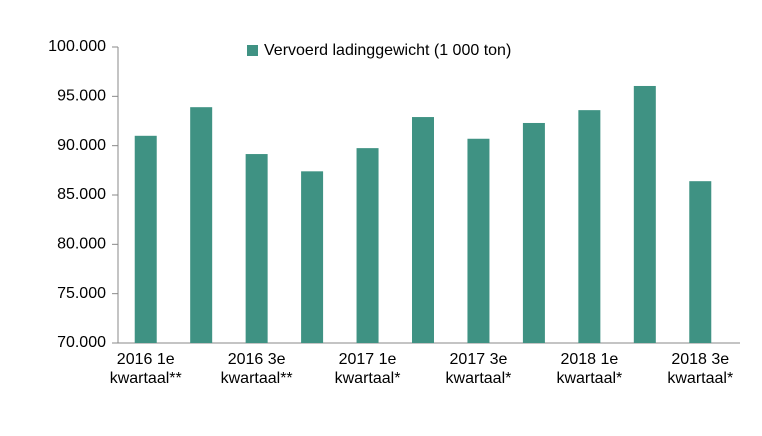  What do you see at coordinates (256, 369) in the screenshot?
I see `x-tick-label: 2016 3e kwartaal**` at bounding box center [256, 369].